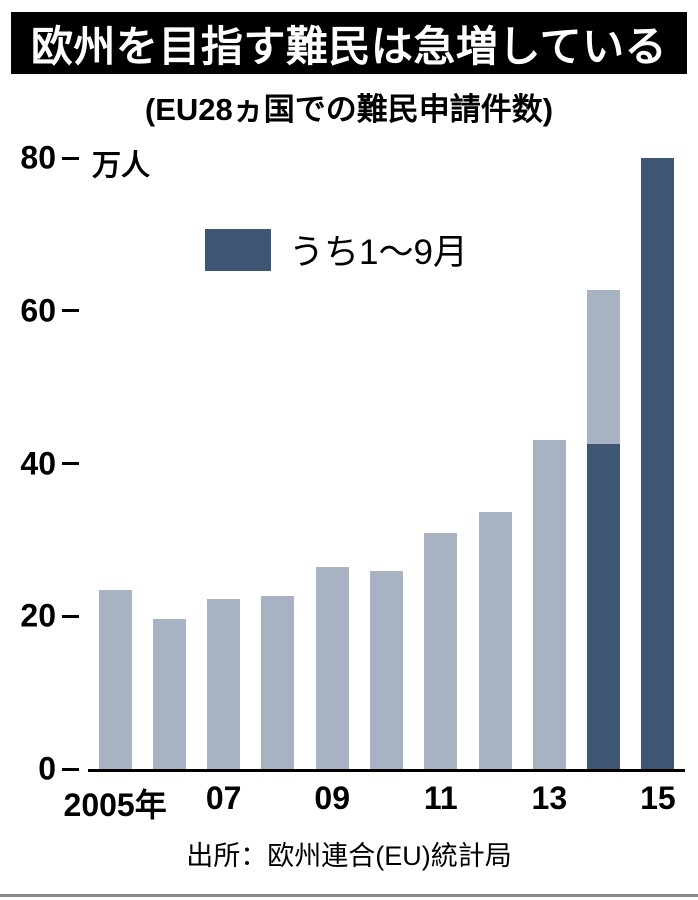 The height and width of the screenshot is (900, 698). I want to click on y-axis: 0 20 40 60 80, so click(44, 463).